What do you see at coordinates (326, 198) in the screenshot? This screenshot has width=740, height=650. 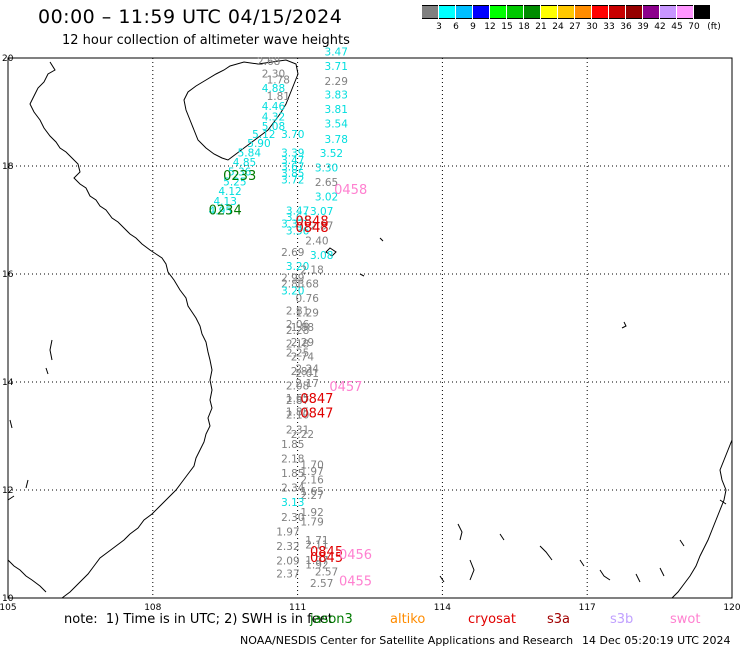 I see `wave-height-value: 3.02` at bounding box center [326, 198].